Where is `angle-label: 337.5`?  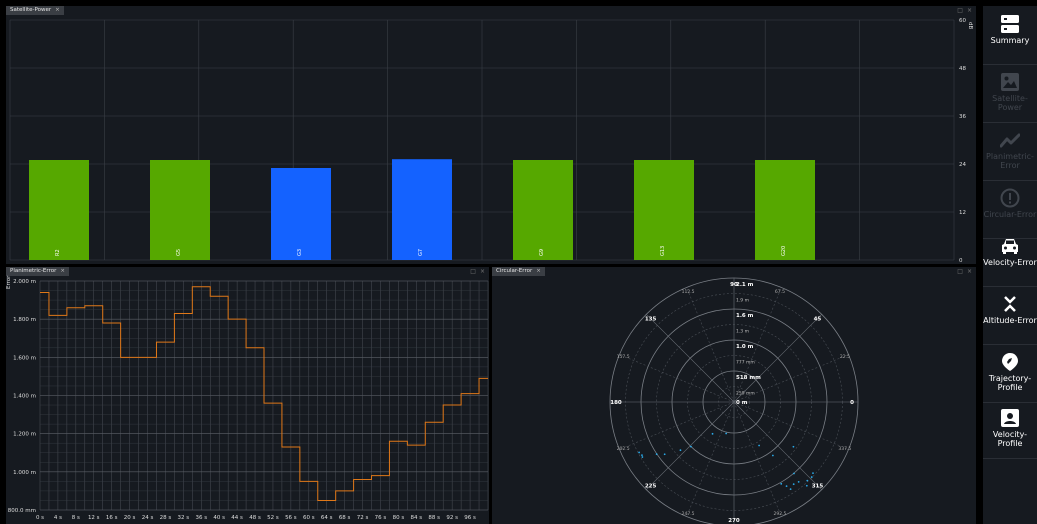 angle-label: 337.5 is located at coordinates (844, 449).